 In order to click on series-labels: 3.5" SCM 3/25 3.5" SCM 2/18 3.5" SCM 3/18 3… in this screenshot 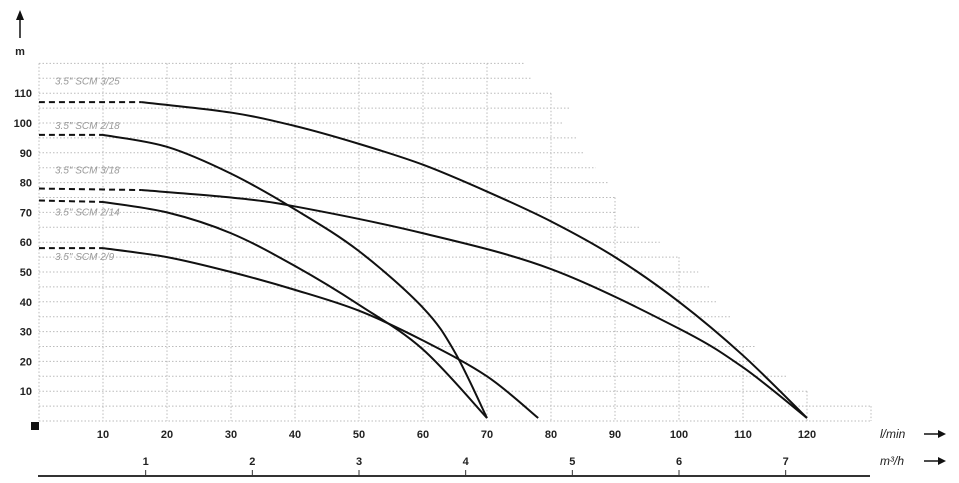, I will do `click(87, 169)`.